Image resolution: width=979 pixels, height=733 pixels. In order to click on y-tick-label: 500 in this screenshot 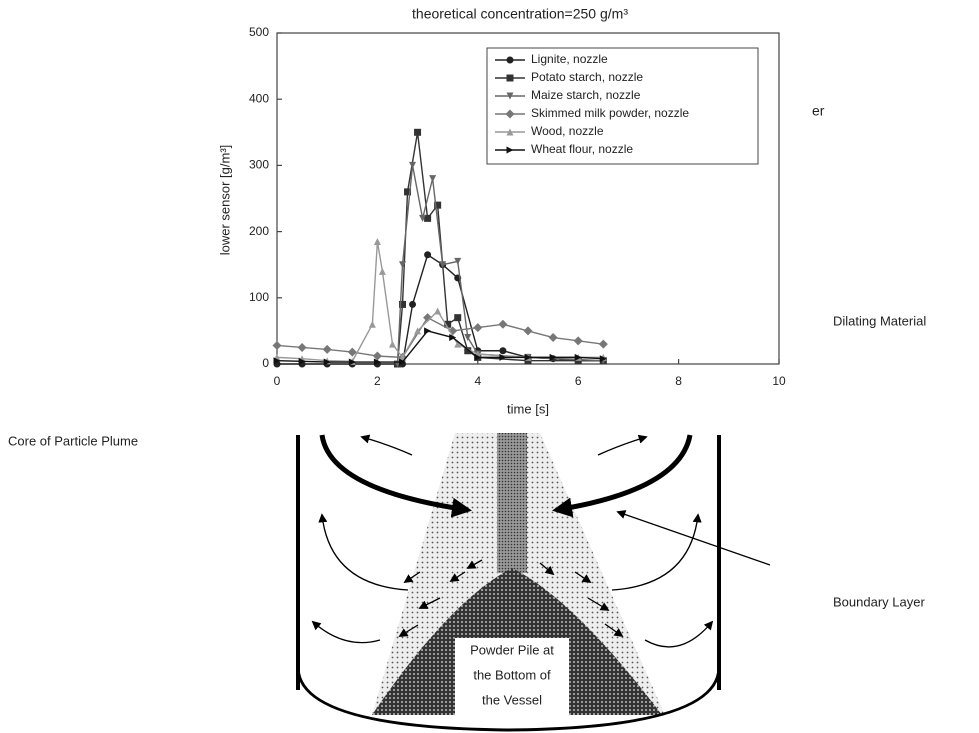, I will do `click(259, 32)`.